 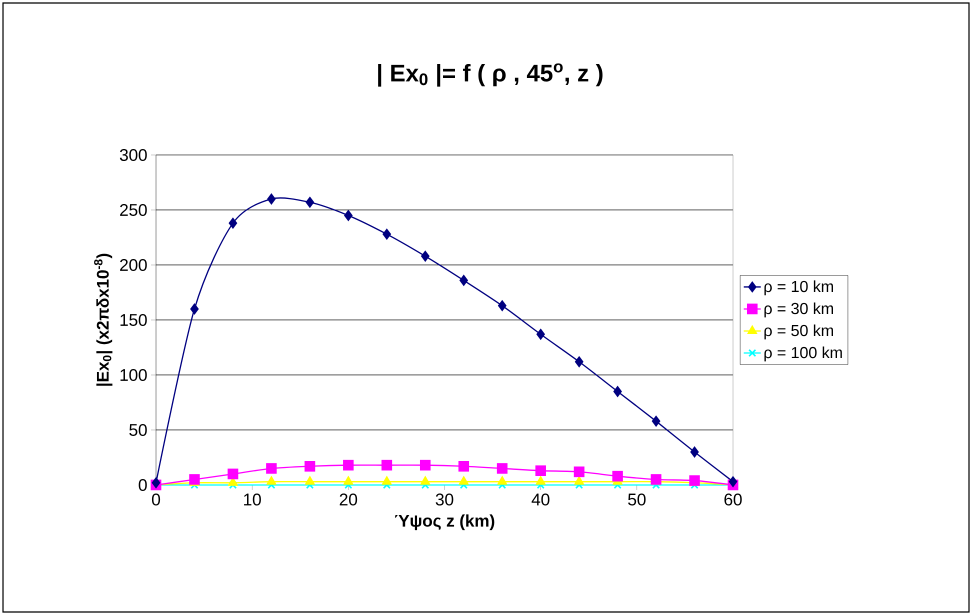 I want to click on chart-title: | Ex$_{0}$ |= f ( ρ , 45$^{ο}$, z ), so click(x=490, y=75).